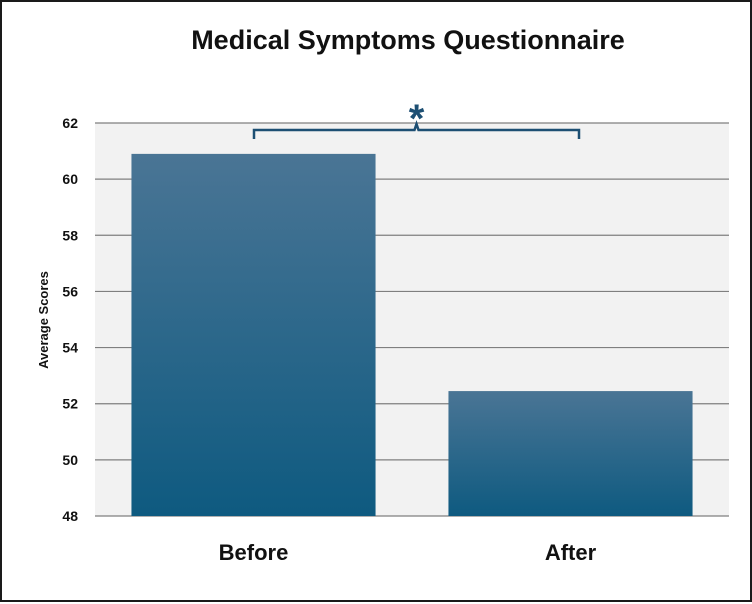 The height and width of the screenshot is (604, 752). Describe the element at coordinates (70, 516) in the screenshot. I see `y-tick-label: 48` at that location.